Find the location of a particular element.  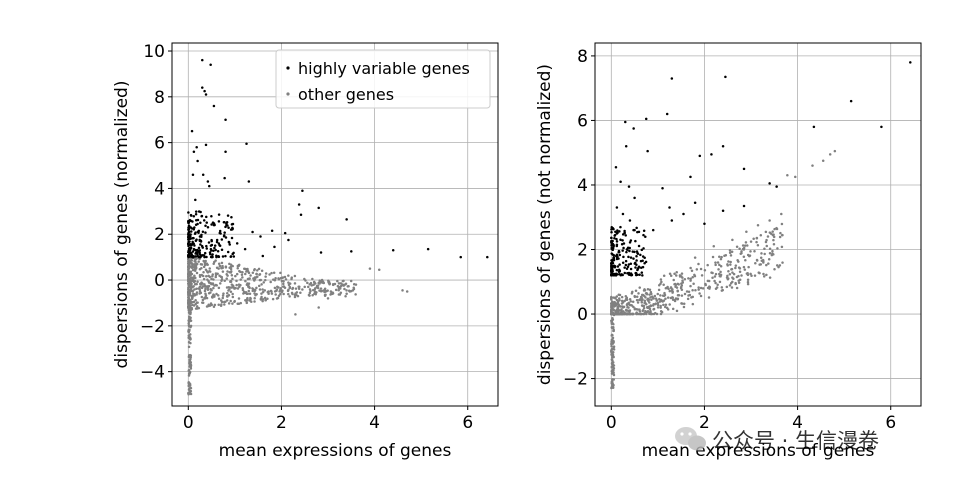

x-tick-label: 2 is located at coordinates (704, 423).